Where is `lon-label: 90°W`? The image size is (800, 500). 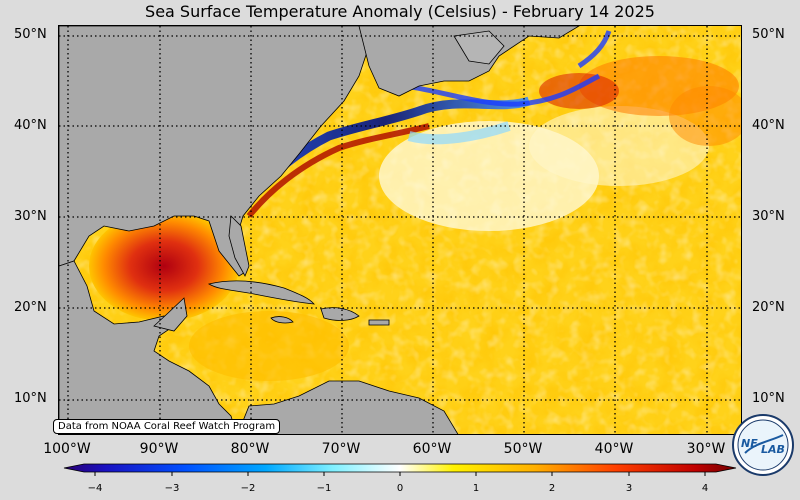 lon-label: 90°W is located at coordinates (159, 449).